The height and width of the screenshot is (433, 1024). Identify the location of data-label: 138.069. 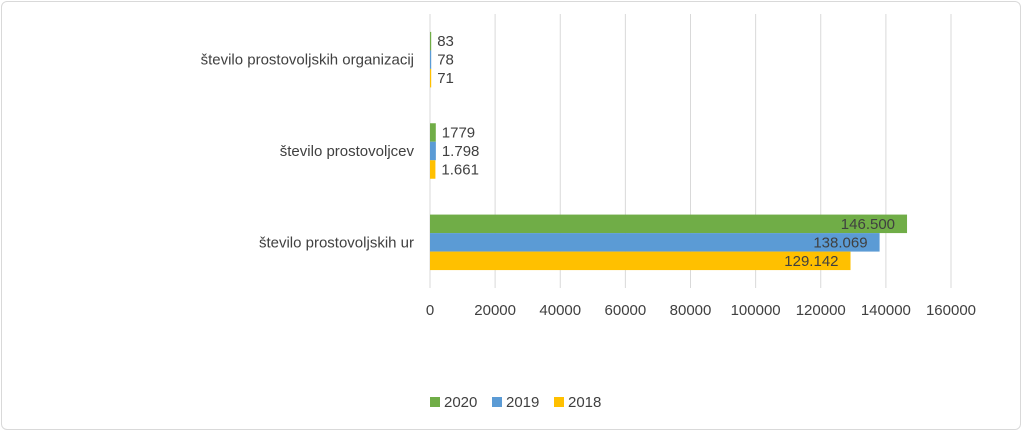
(840, 242).